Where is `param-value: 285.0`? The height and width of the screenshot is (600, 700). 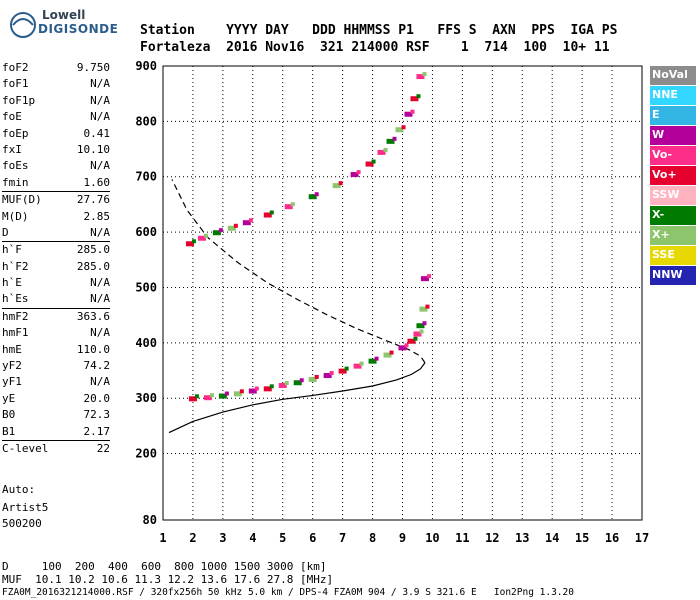 param-value: 285.0 is located at coordinates (93, 266).